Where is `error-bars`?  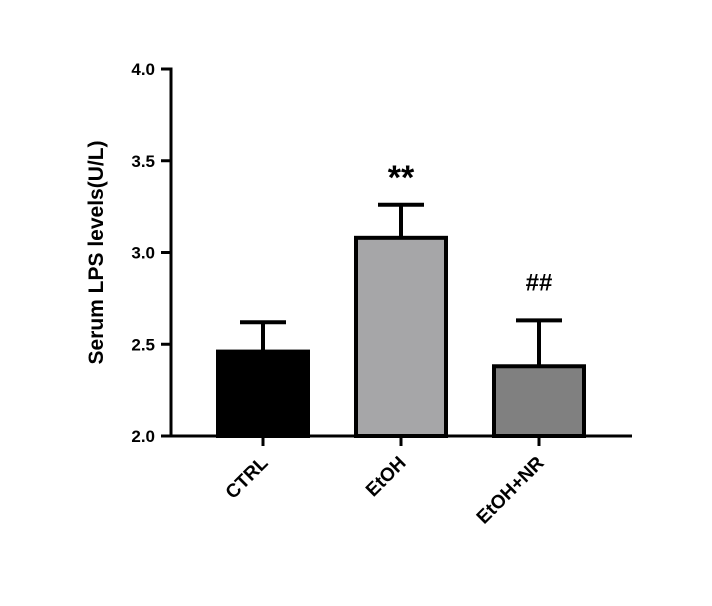 error-bars is located at coordinates (401, 284).